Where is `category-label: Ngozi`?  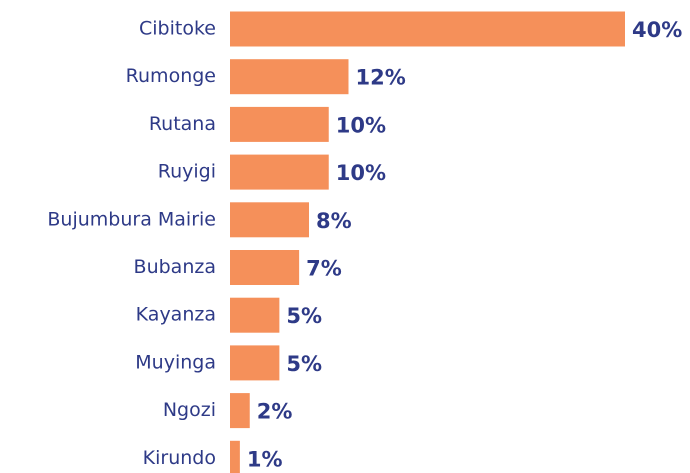 category-label: Ngozi is located at coordinates (189, 410).